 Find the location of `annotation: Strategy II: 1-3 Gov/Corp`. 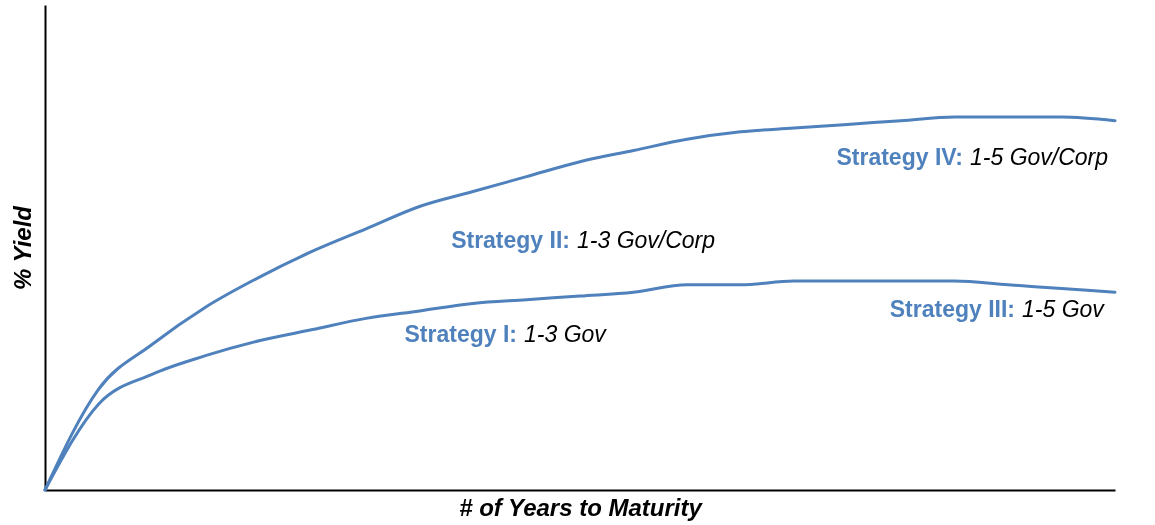

annotation: Strategy II: 1-3 Gov/Corp is located at coordinates (583, 240).